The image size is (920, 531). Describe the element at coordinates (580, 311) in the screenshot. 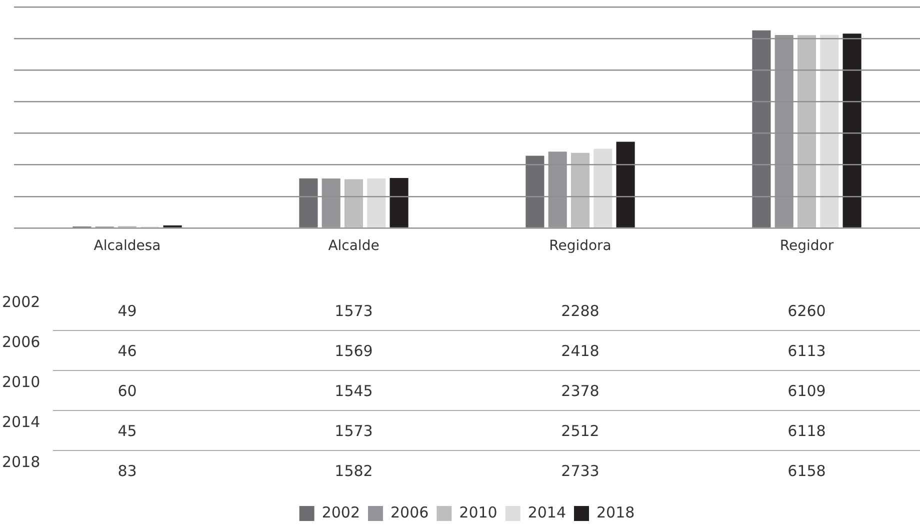

I see `data-label: 2288` at that location.